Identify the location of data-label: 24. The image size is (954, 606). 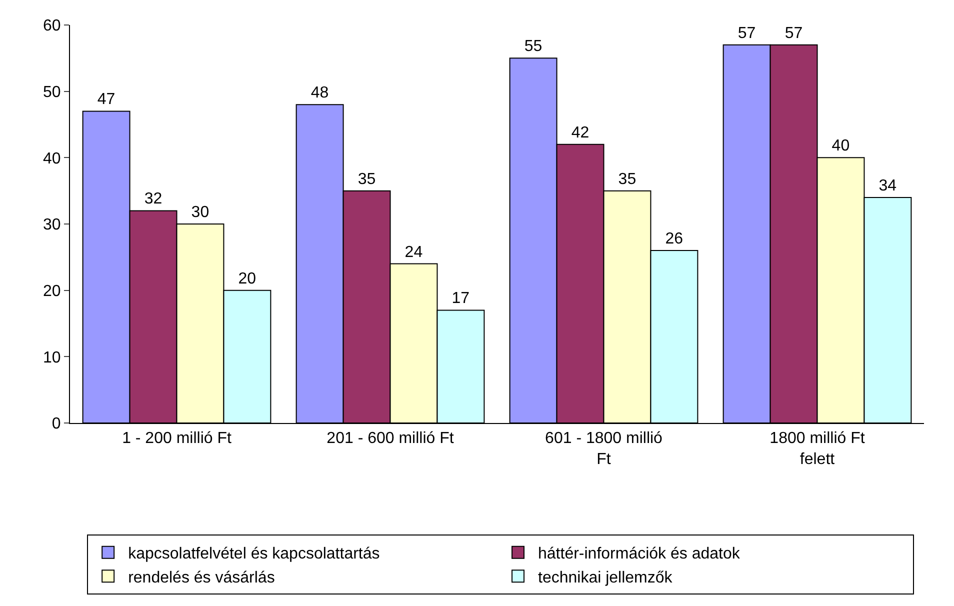
(413, 252).